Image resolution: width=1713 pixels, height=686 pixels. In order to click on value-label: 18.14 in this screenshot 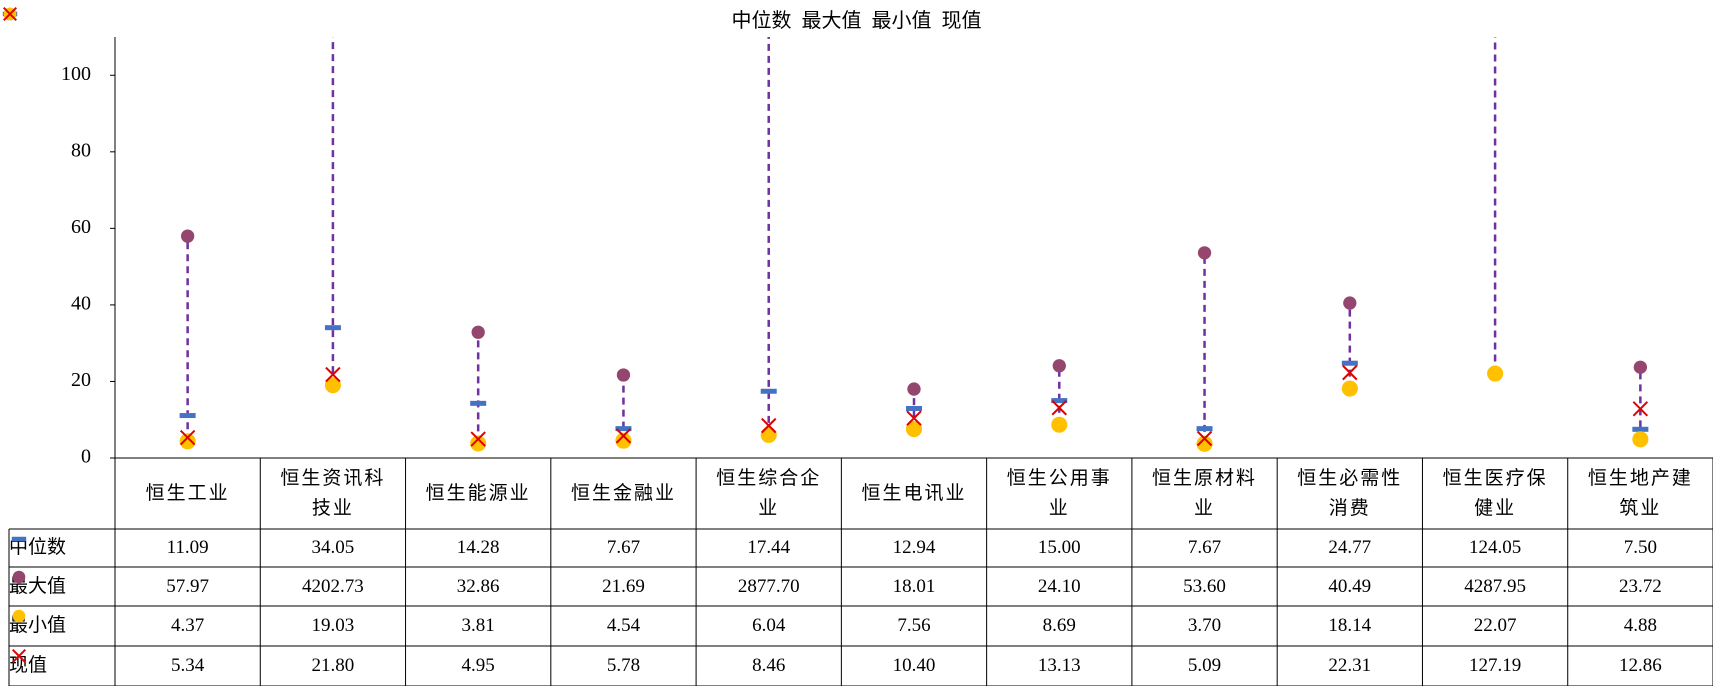, I will do `click(1350, 625)`.